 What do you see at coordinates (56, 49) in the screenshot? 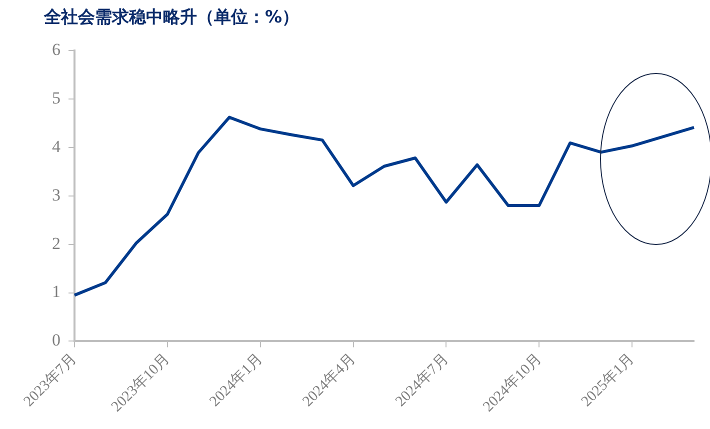
I see `y-tick-label: 6` at bounding box center [56, 49].